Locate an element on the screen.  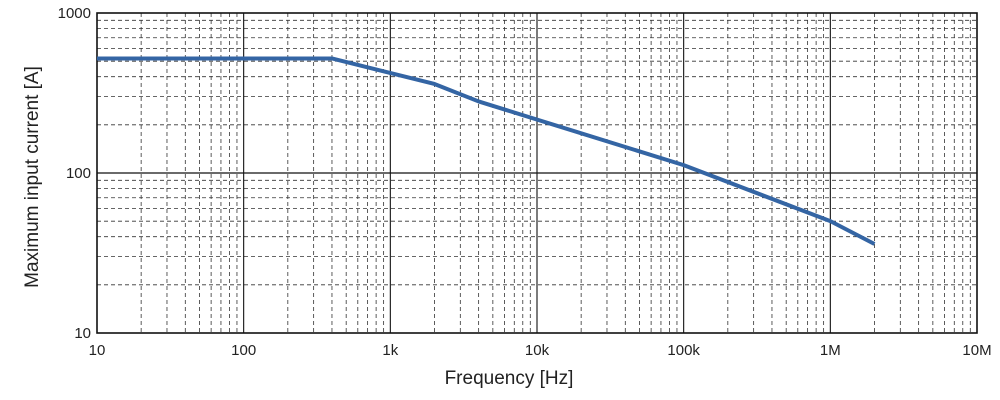
x-tick-label: 100k is located at coordinates (683, 350).